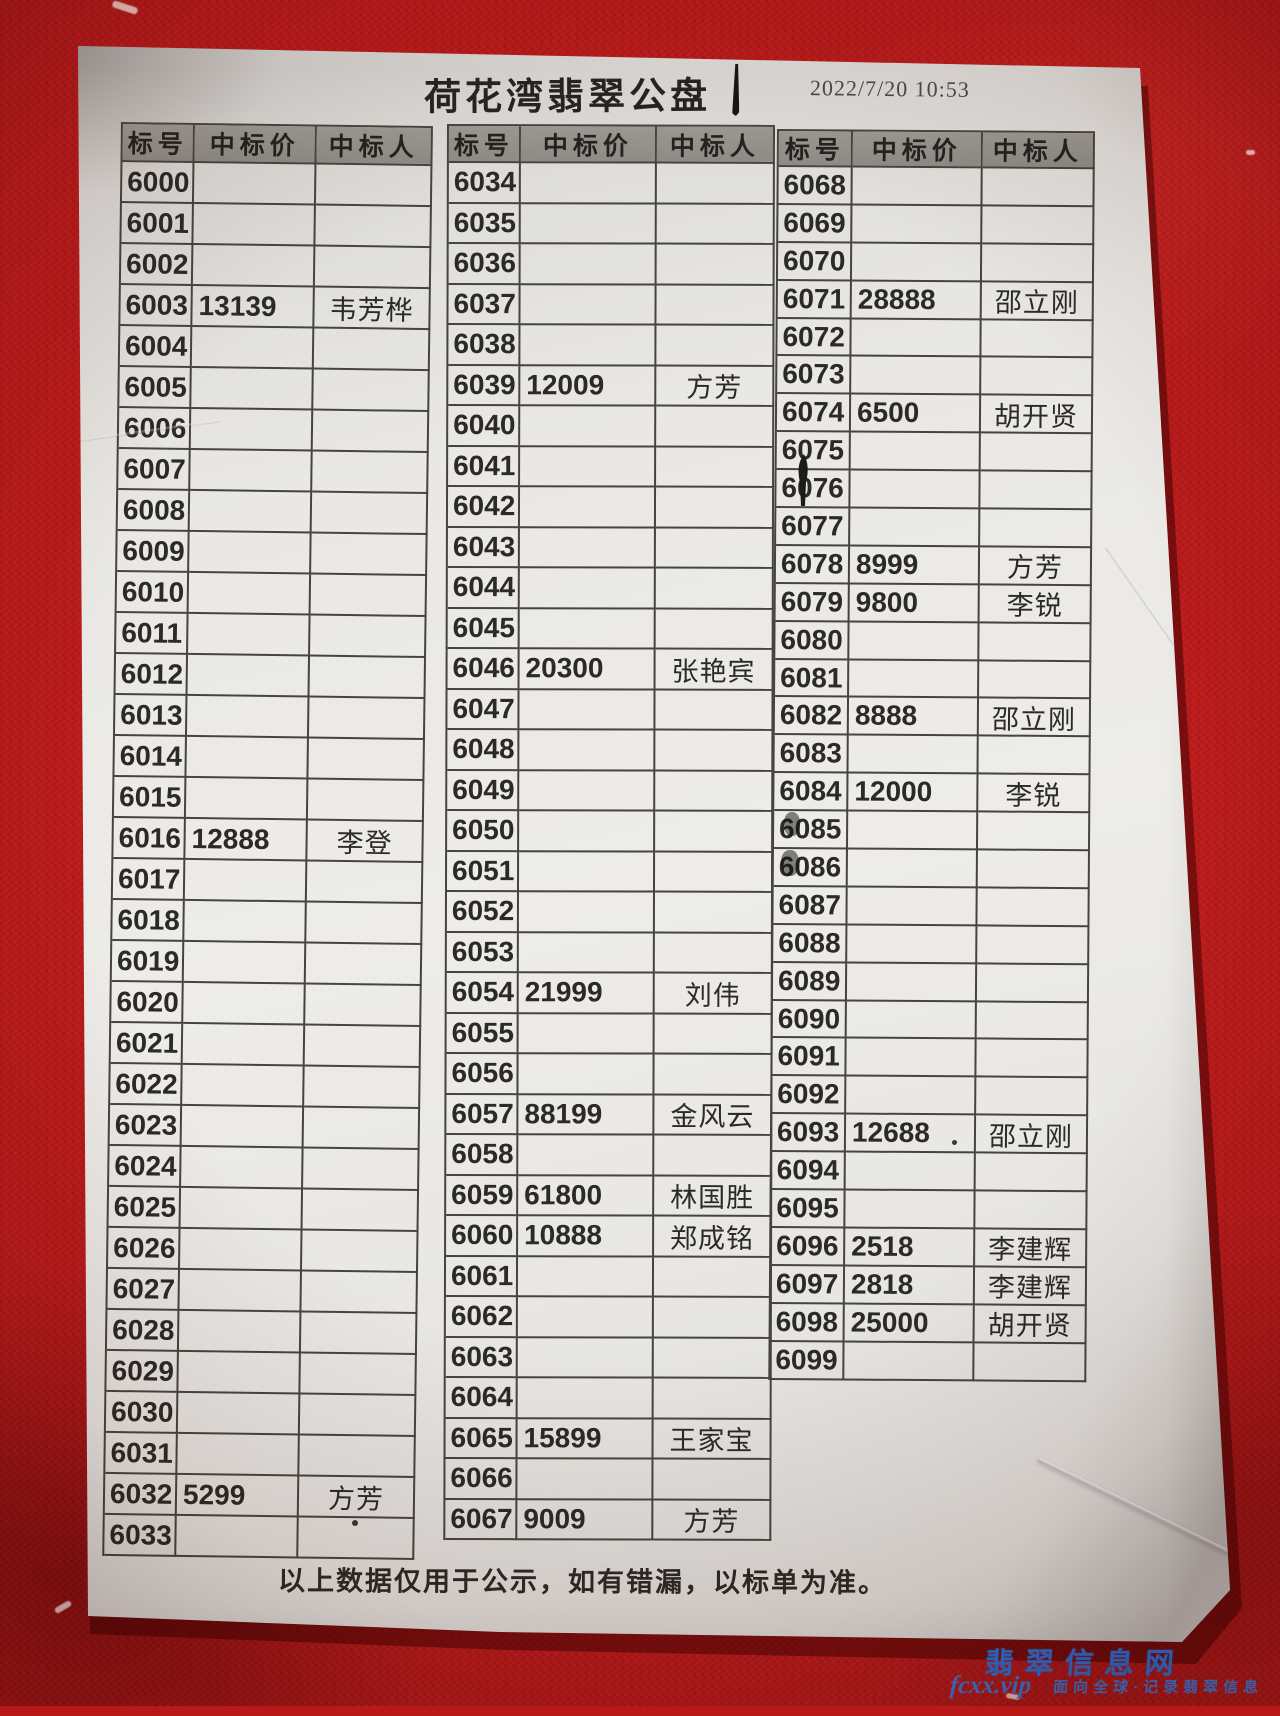  I want to click on lot-cell: 6097, so click(808, 1285).